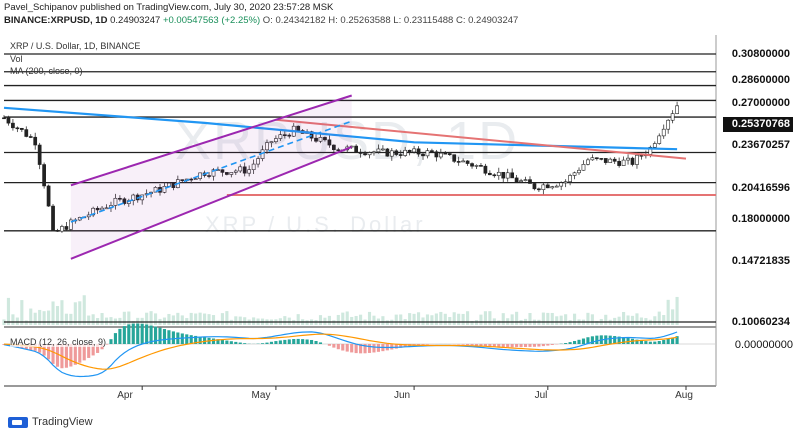 The width and height of the screenshot is (800, 437). I want to click on x-tick-label: Apr, so click(125, 395).